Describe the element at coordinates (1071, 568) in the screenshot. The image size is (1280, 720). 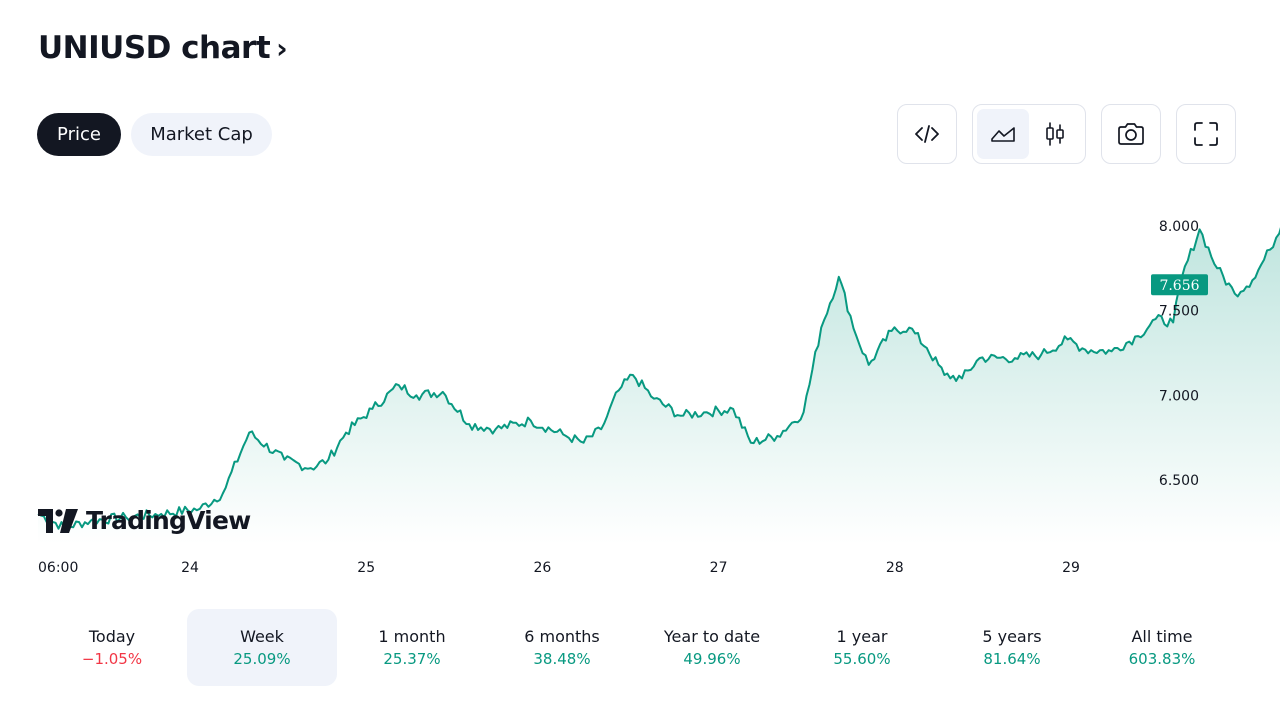
I see `x-tick-label: 29` at that location.